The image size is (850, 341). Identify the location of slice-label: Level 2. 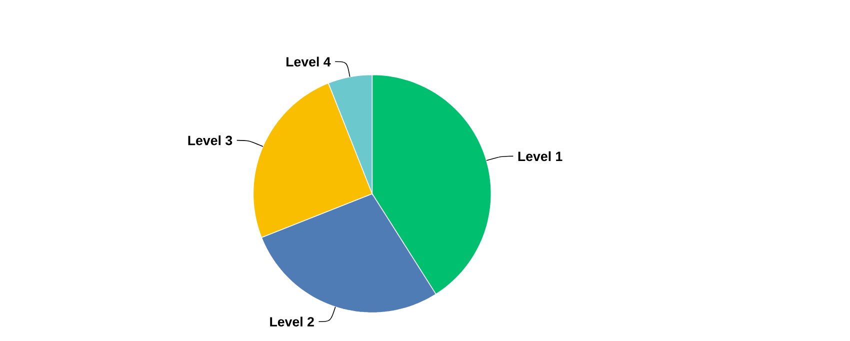
(292, 321).